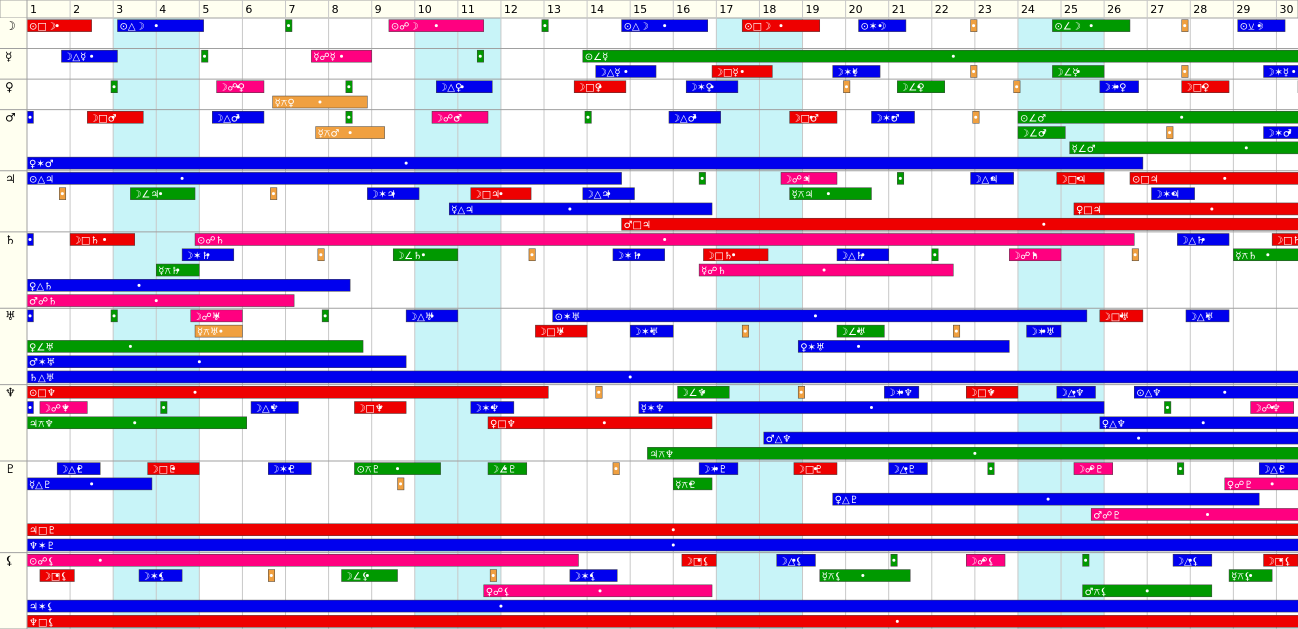 This screenshot has height=629, width=1298. I want to click on aspect-bar-label: ☽△♆, so click(1072, 393).